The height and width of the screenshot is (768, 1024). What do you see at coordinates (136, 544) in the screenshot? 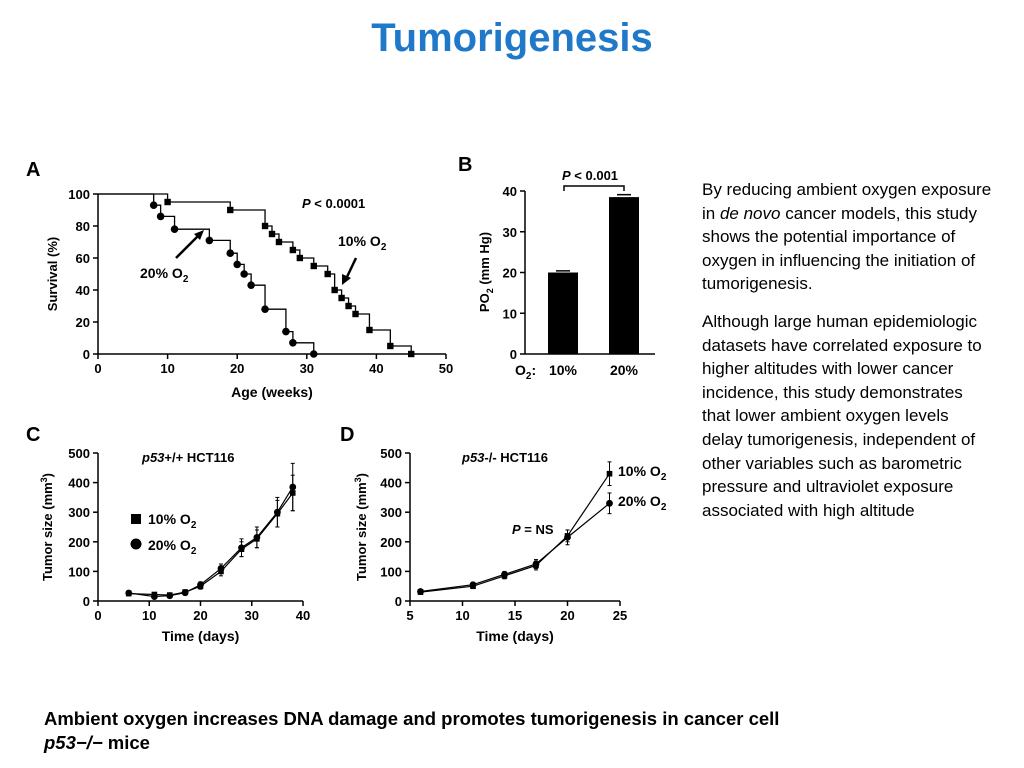
I see `legend-circle-marker` at bounding box center [136, 544].